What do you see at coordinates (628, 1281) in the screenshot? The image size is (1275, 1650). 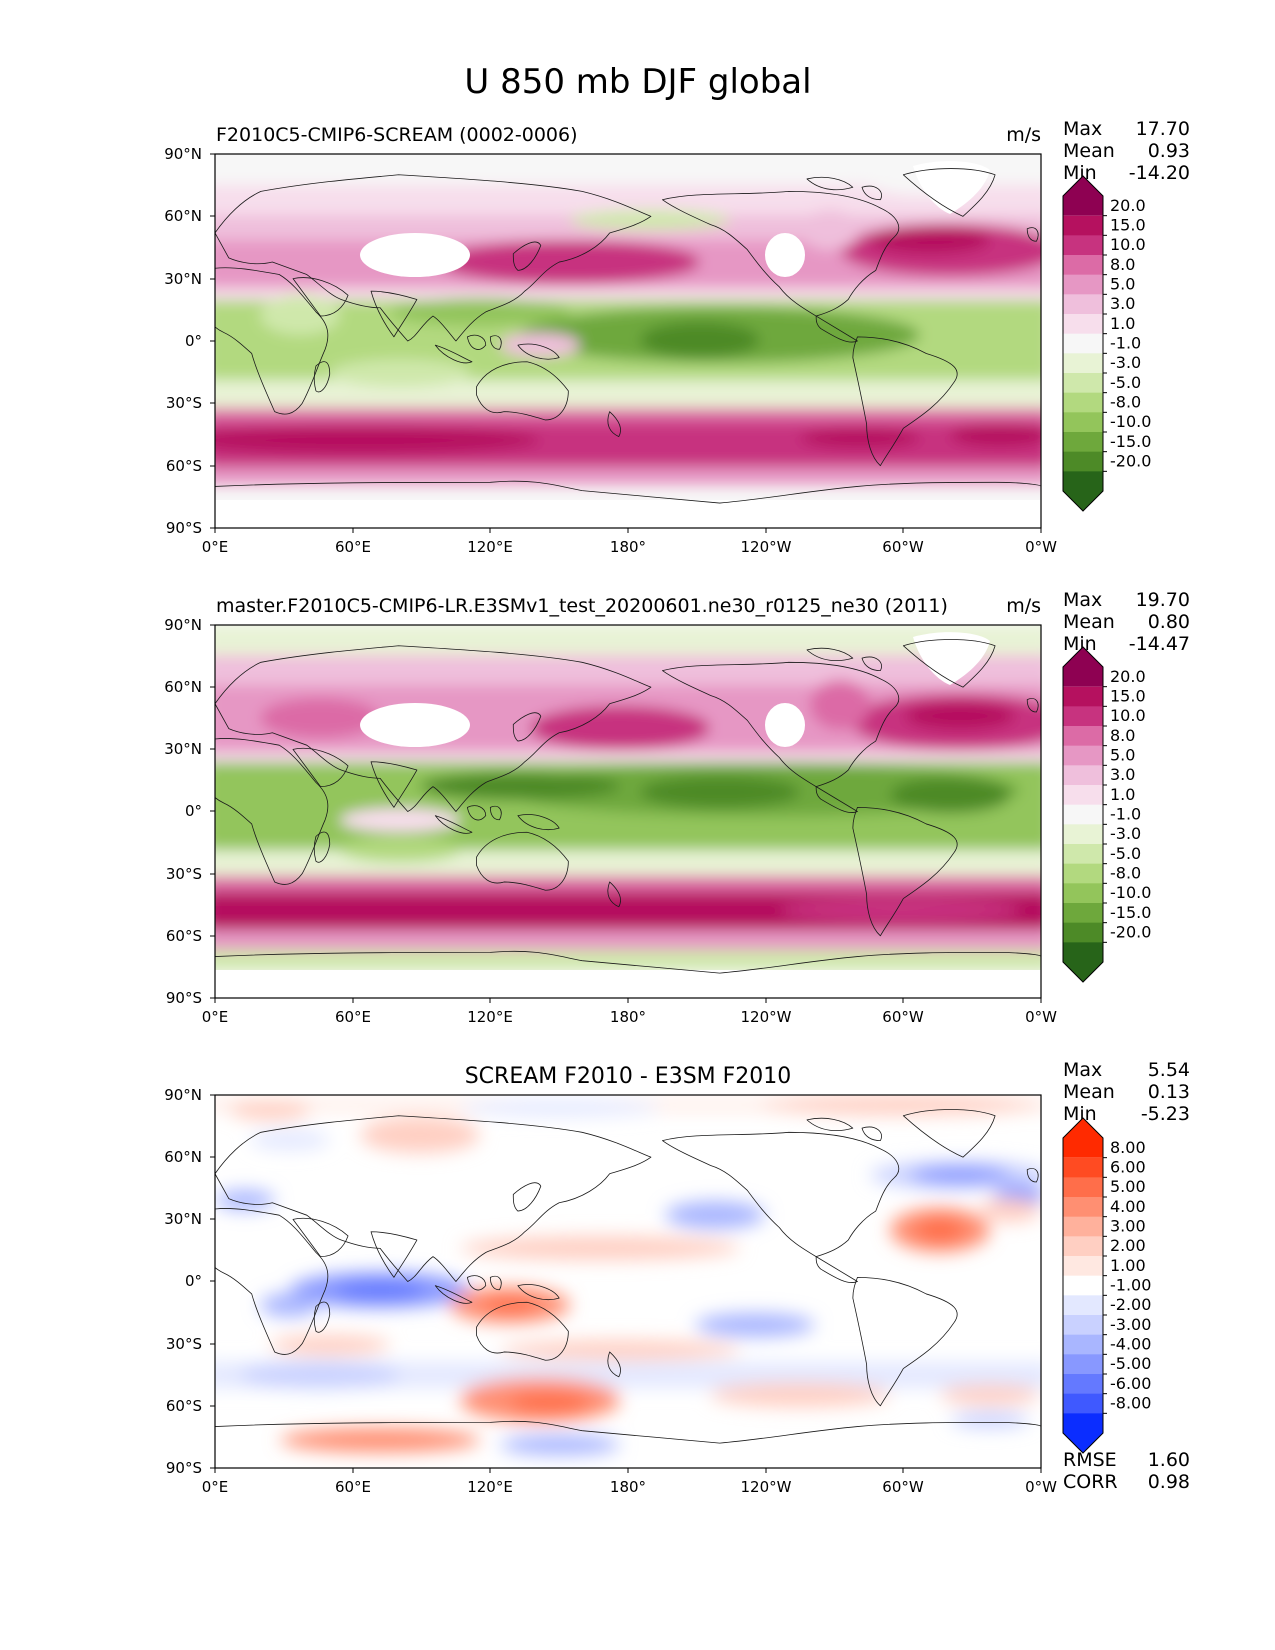 I see `map-field` at bounding box center [628, 1281].